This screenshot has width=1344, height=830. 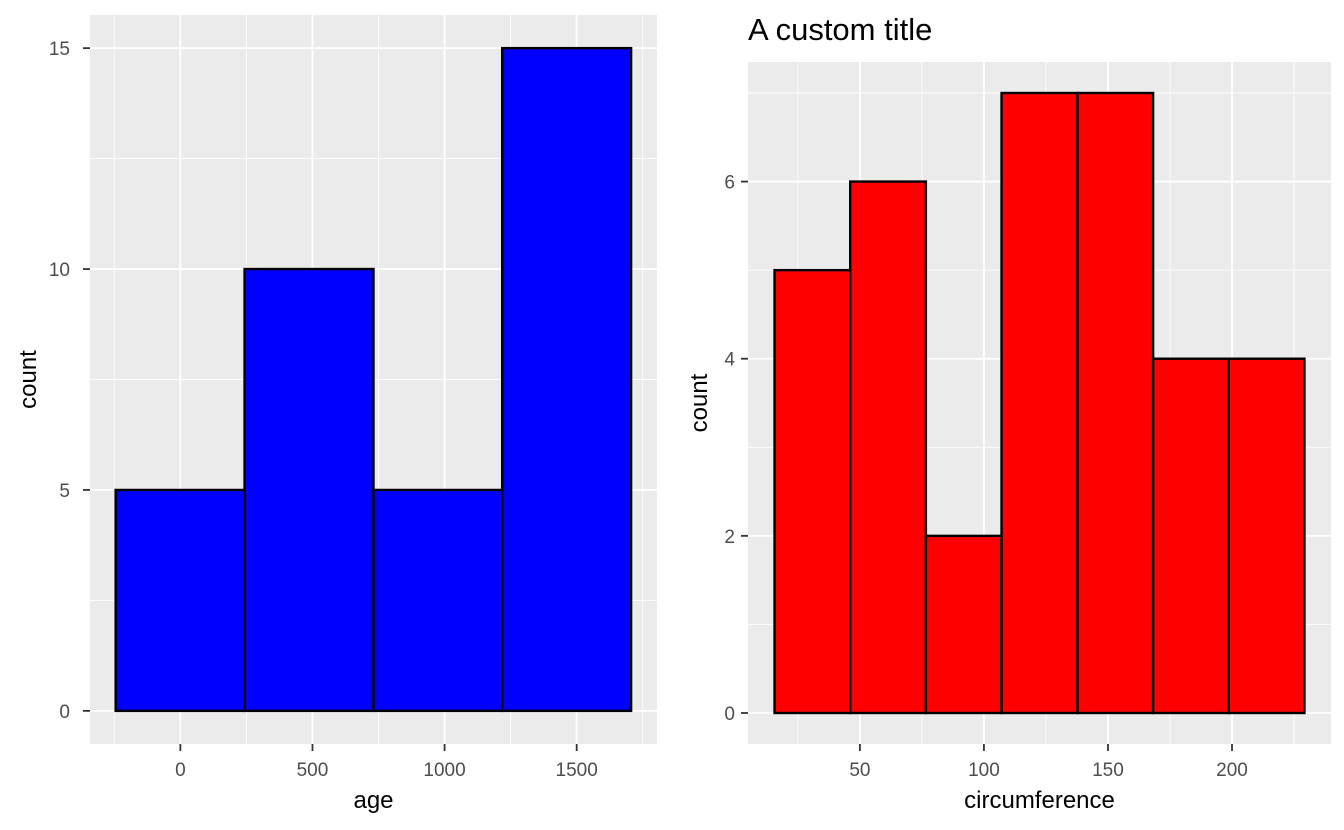 I want to click on x-axis-title: circumference, so click(x=1039, y=800).